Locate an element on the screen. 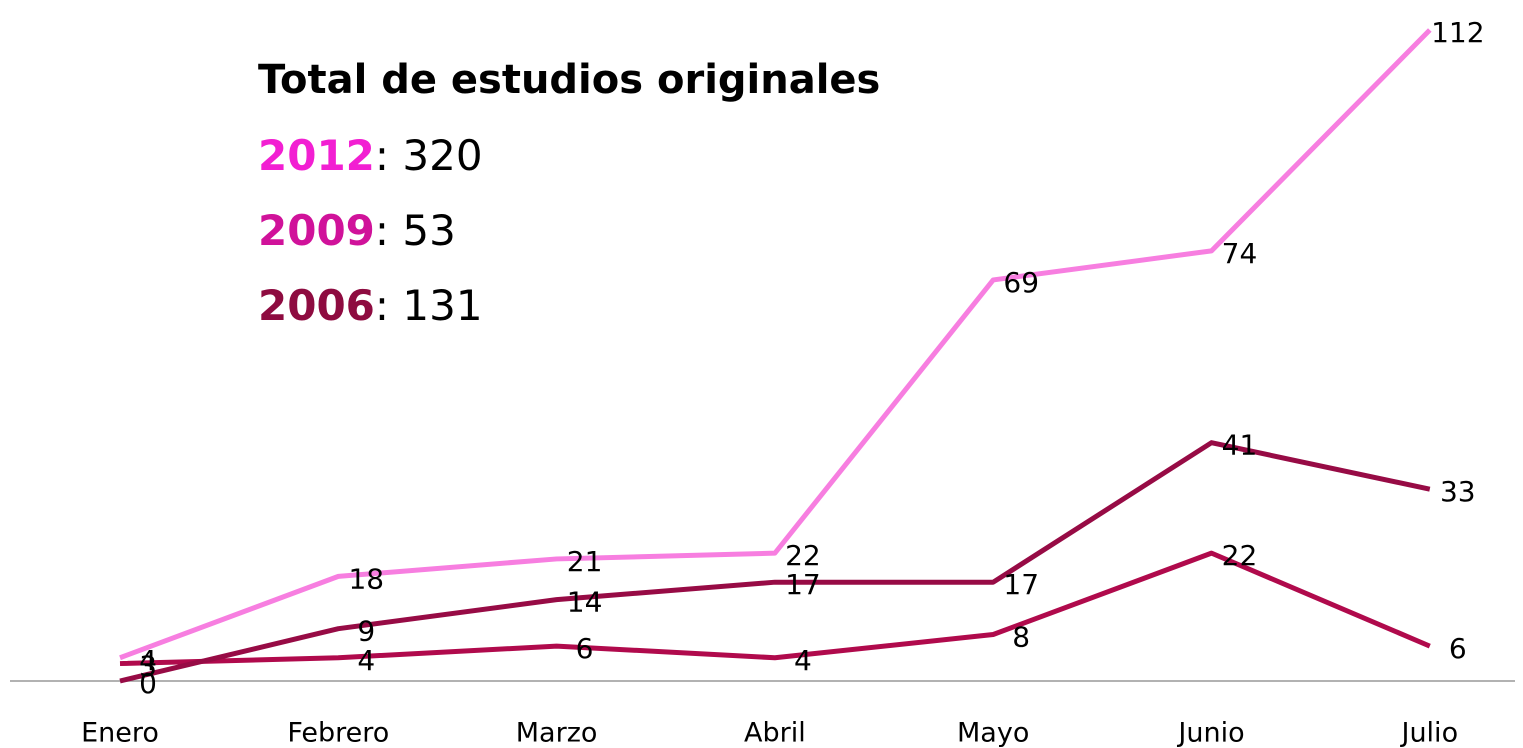 This screenshot has height=748, width=1523. annotation-value: 320 is located at coordinates (442, 155).